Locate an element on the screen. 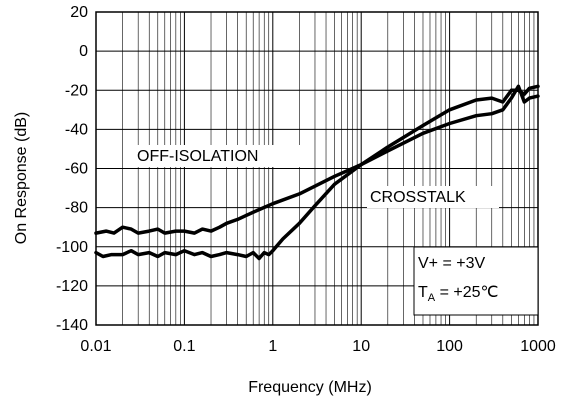 The height and width of the screenshot is (406, 571). x-tick-label: 1 is located at coordinates (272, 346).